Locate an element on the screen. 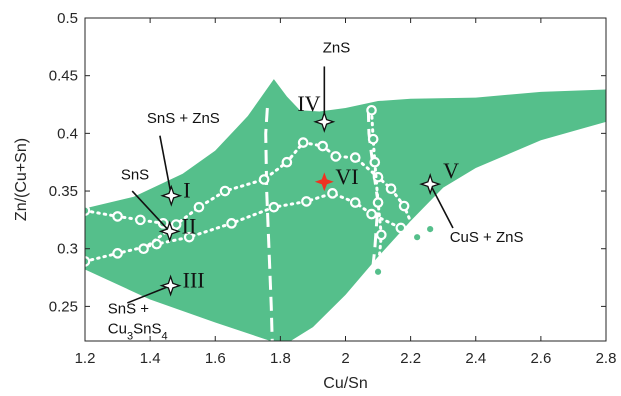 This screenshot has height=396, width=621. marker-label: I is located at coordinates (186, 190).